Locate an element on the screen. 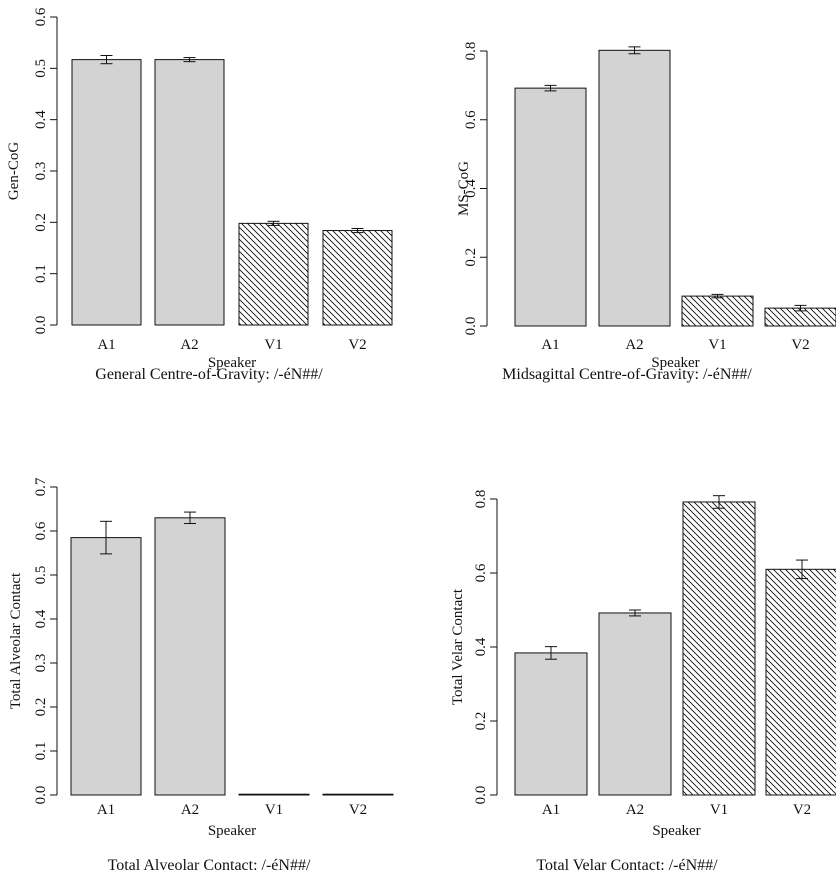 The height and width of the screenshot is (884, 837). y-axis-label: Gen-CoG is located at coordinates (14, 171).